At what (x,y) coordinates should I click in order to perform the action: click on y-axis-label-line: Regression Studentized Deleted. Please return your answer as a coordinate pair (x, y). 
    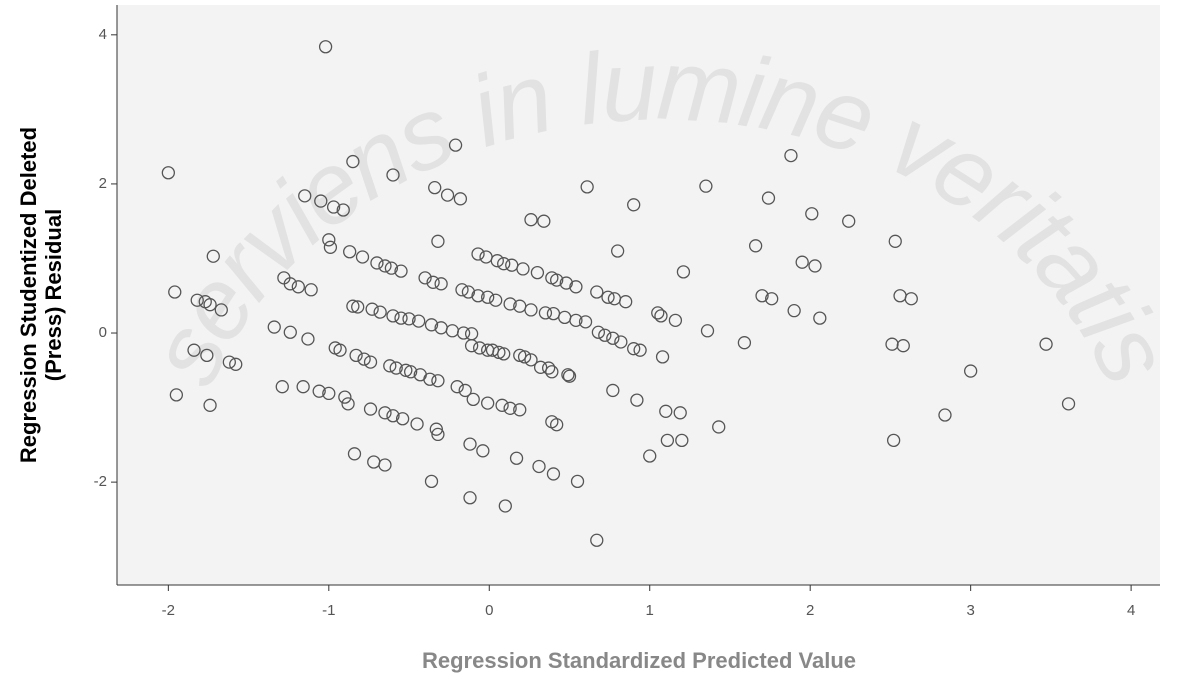
    Looking at the image, I should click on (28, 295).